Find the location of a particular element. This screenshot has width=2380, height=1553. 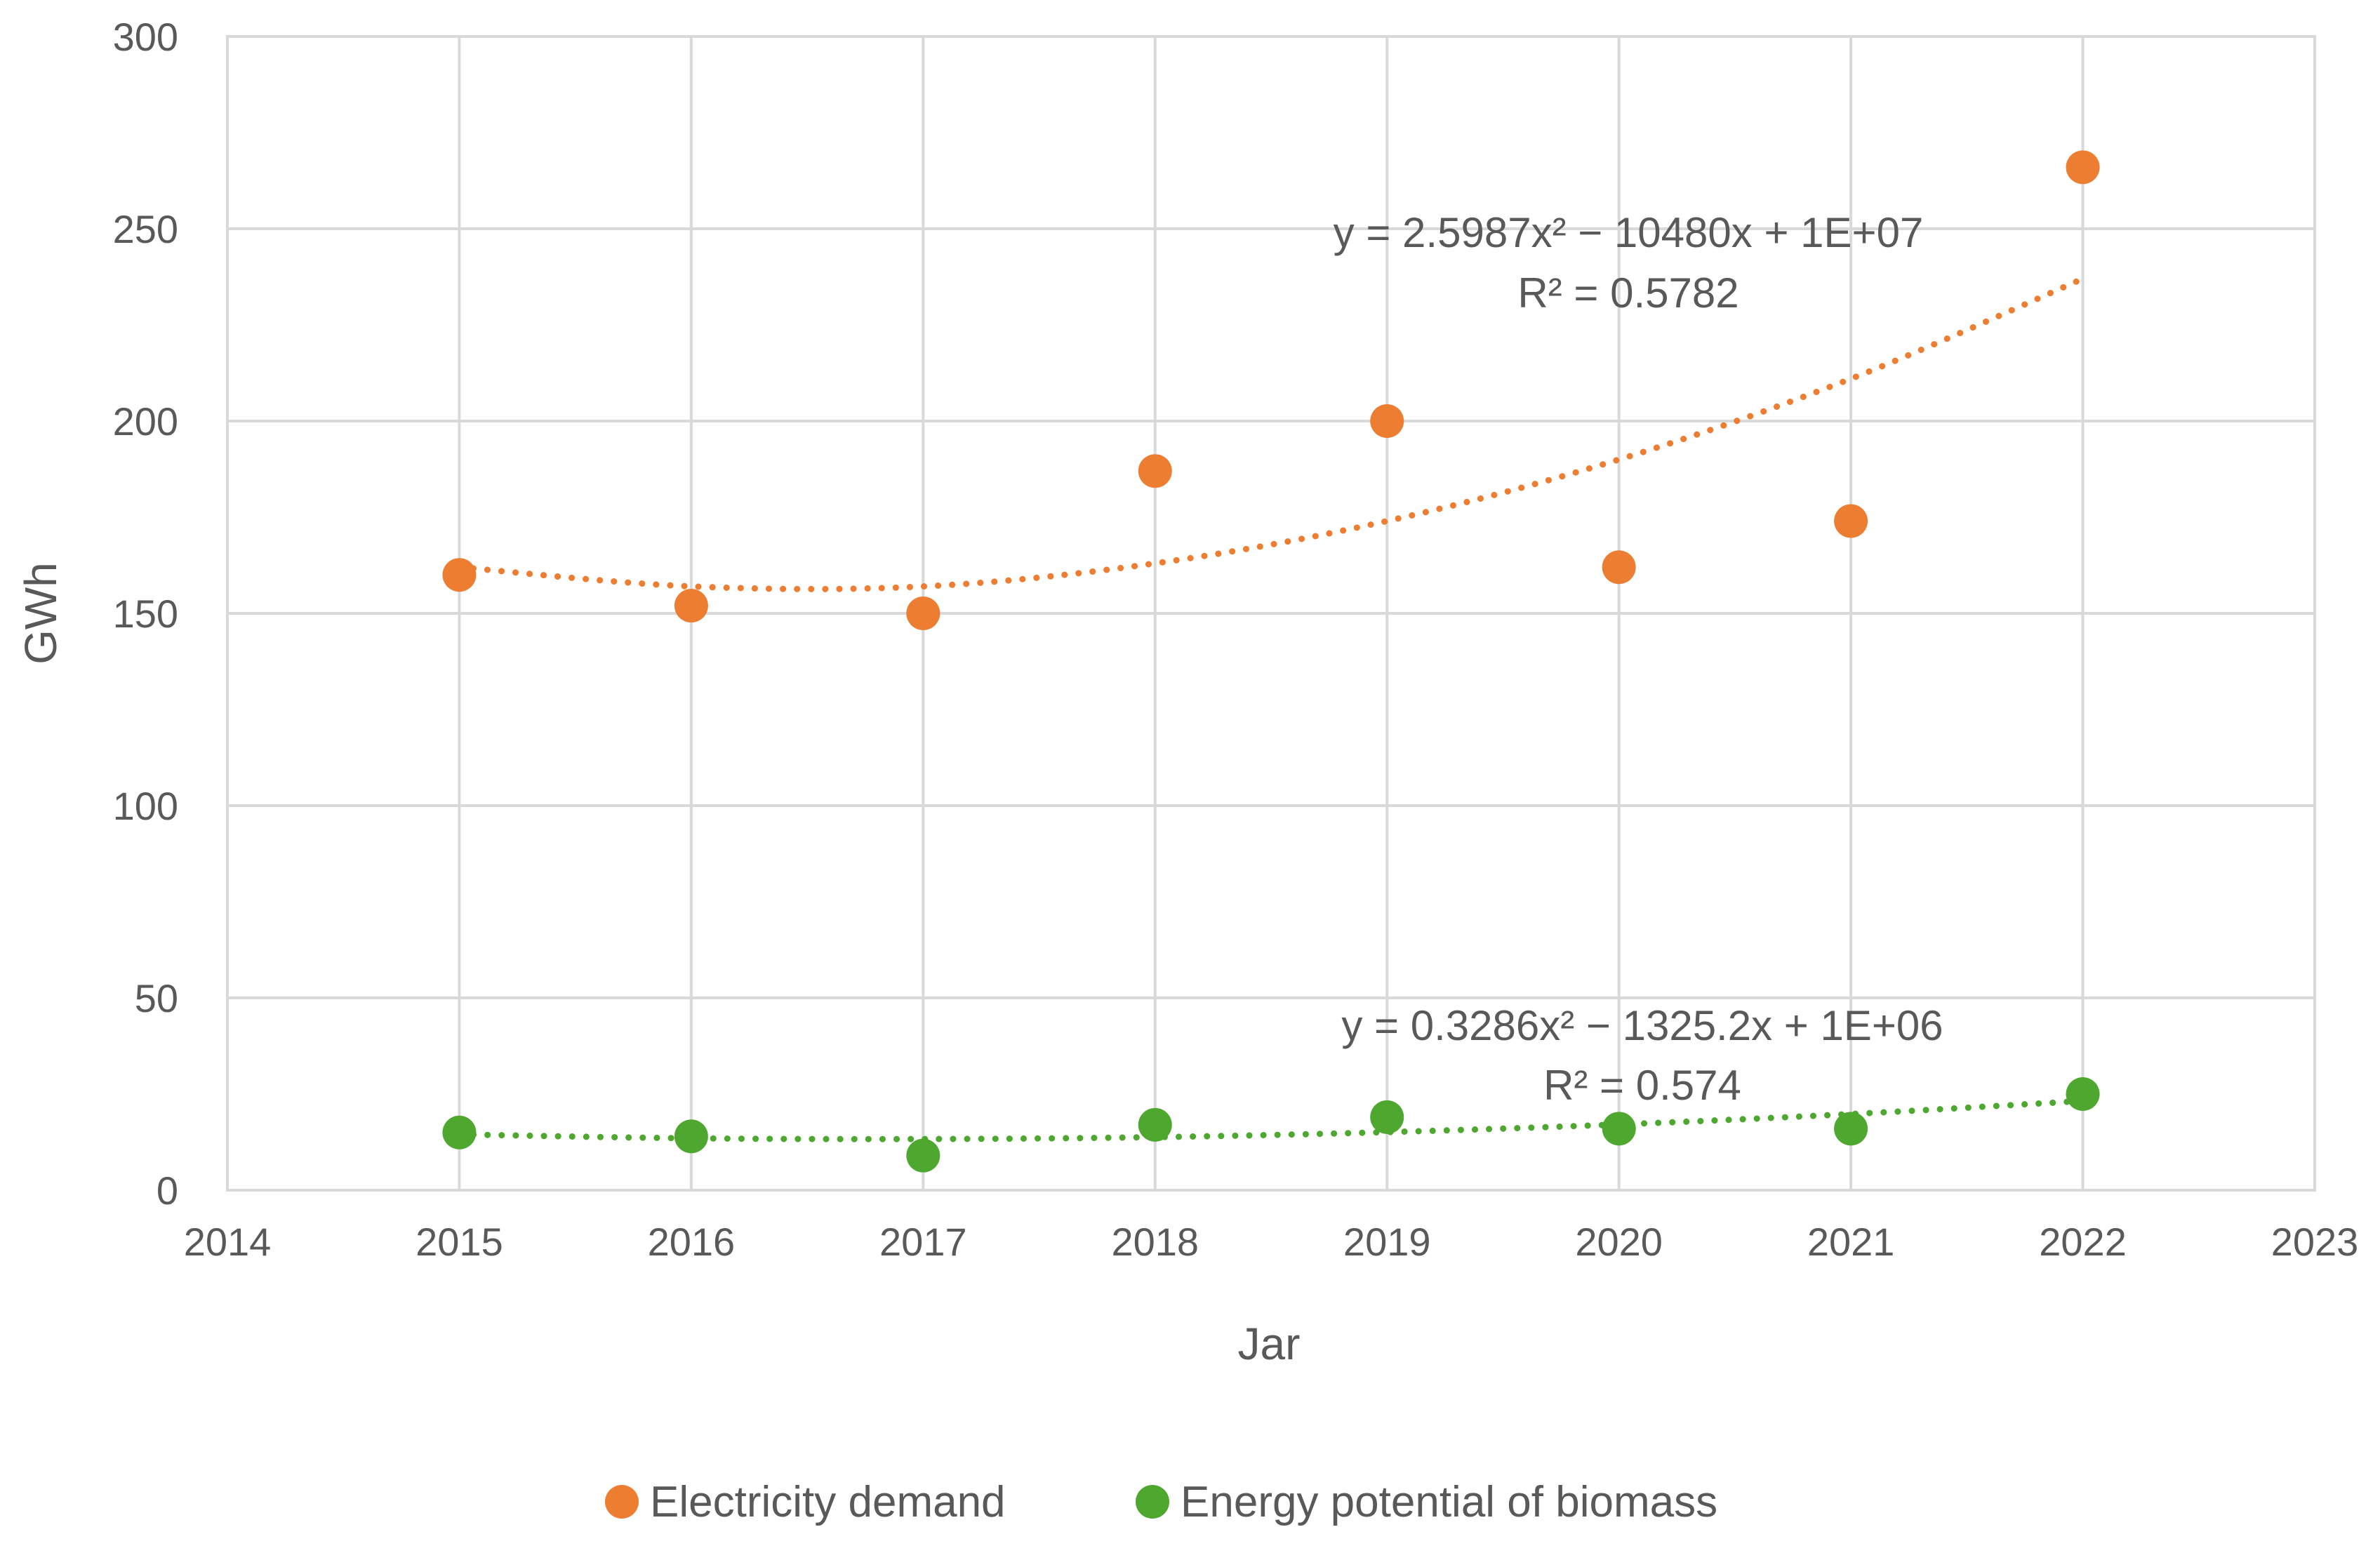

x-tick-label: 2022 is located at coordinates (2083, 1242).